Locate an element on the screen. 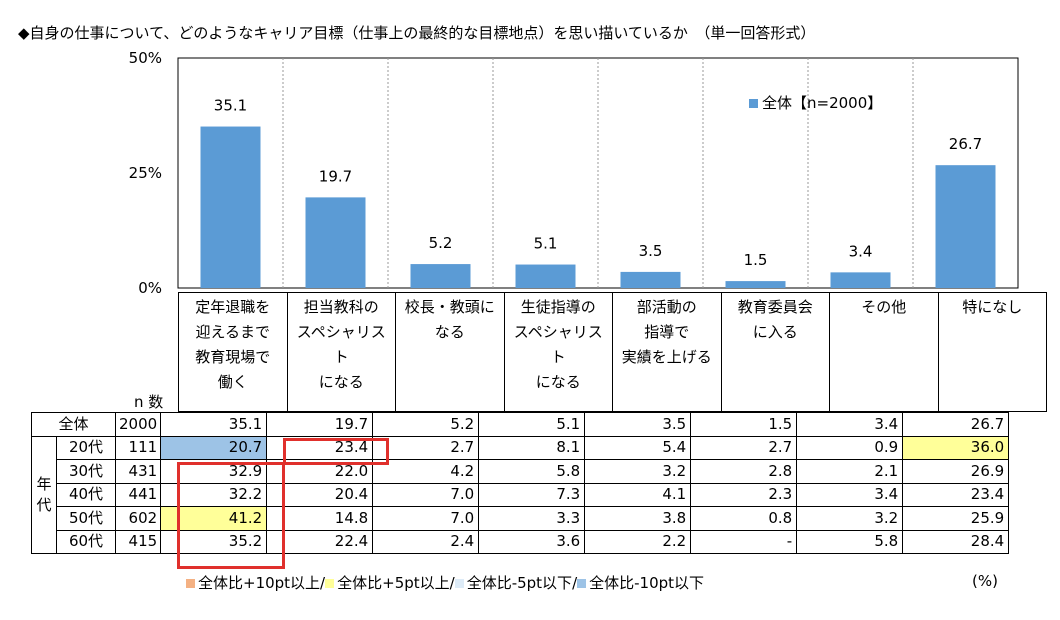  bar-value-label: 19.7 is located at coordinates (335, 176).